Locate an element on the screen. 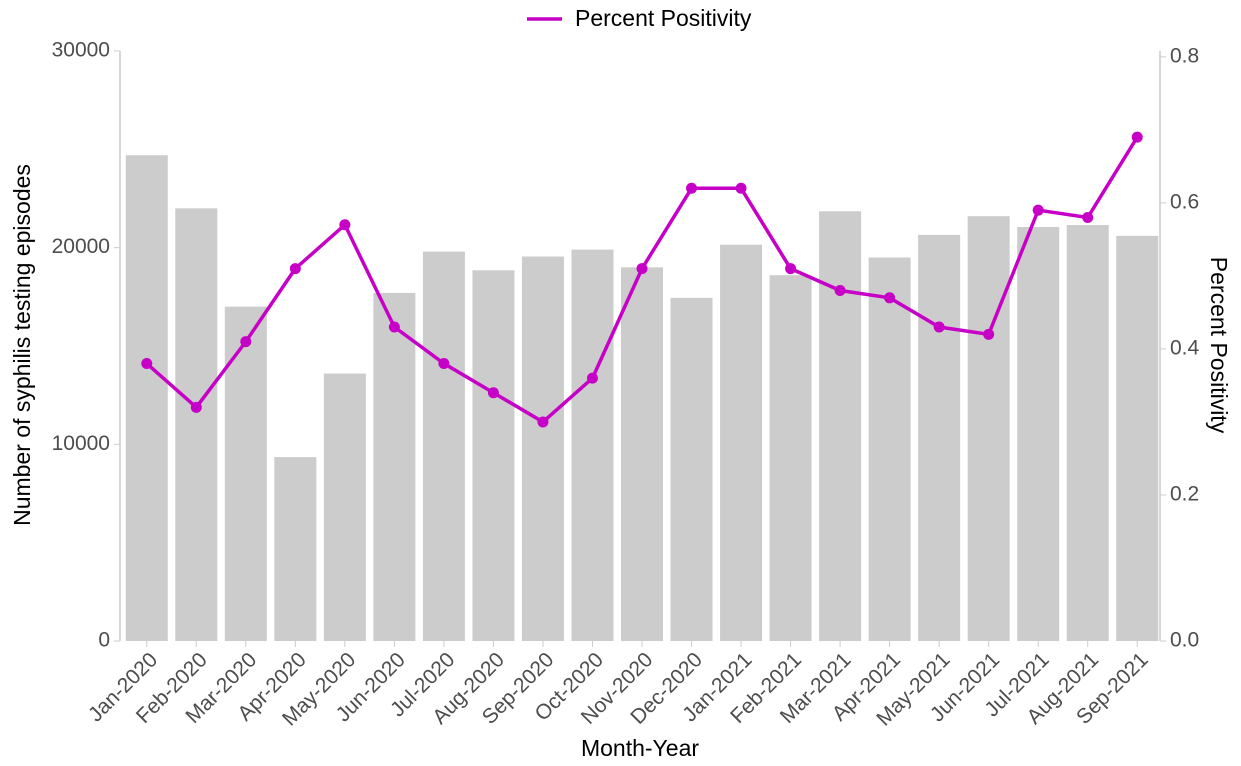 This screenshot has width=1241, height=766. y-tick-label: 30000 is located at coordinates (81, 50).